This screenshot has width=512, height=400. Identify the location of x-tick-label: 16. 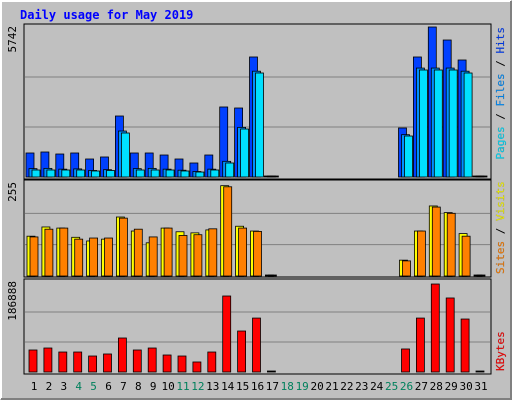
(257, 386).